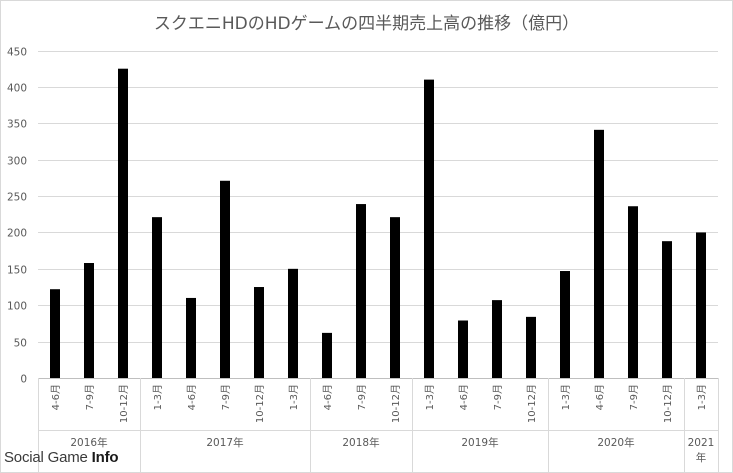 The width and height of the screenshot is (733, 473). I want to click on x-group-label: 2020年, so click(615, 442).